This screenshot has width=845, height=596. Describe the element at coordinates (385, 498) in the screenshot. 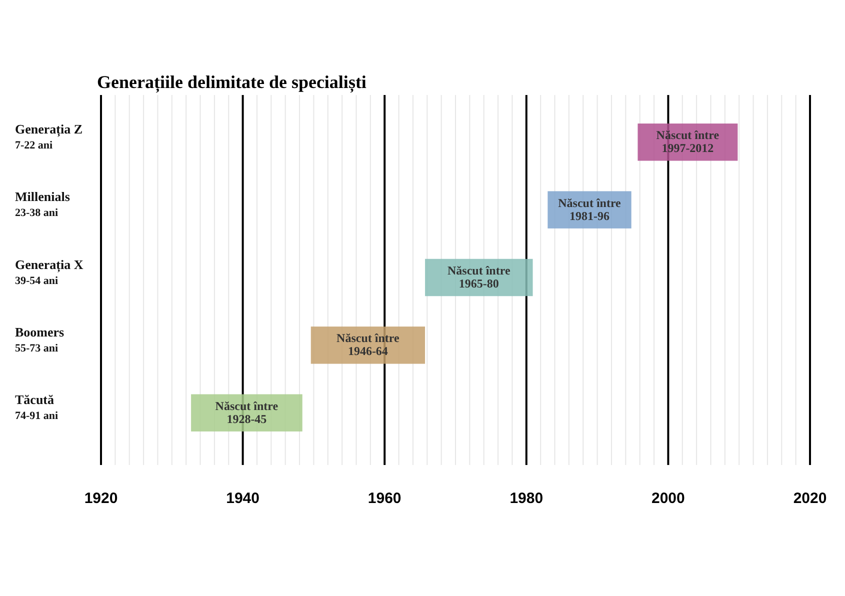

I see `x-tick-label: 1960` at that location.